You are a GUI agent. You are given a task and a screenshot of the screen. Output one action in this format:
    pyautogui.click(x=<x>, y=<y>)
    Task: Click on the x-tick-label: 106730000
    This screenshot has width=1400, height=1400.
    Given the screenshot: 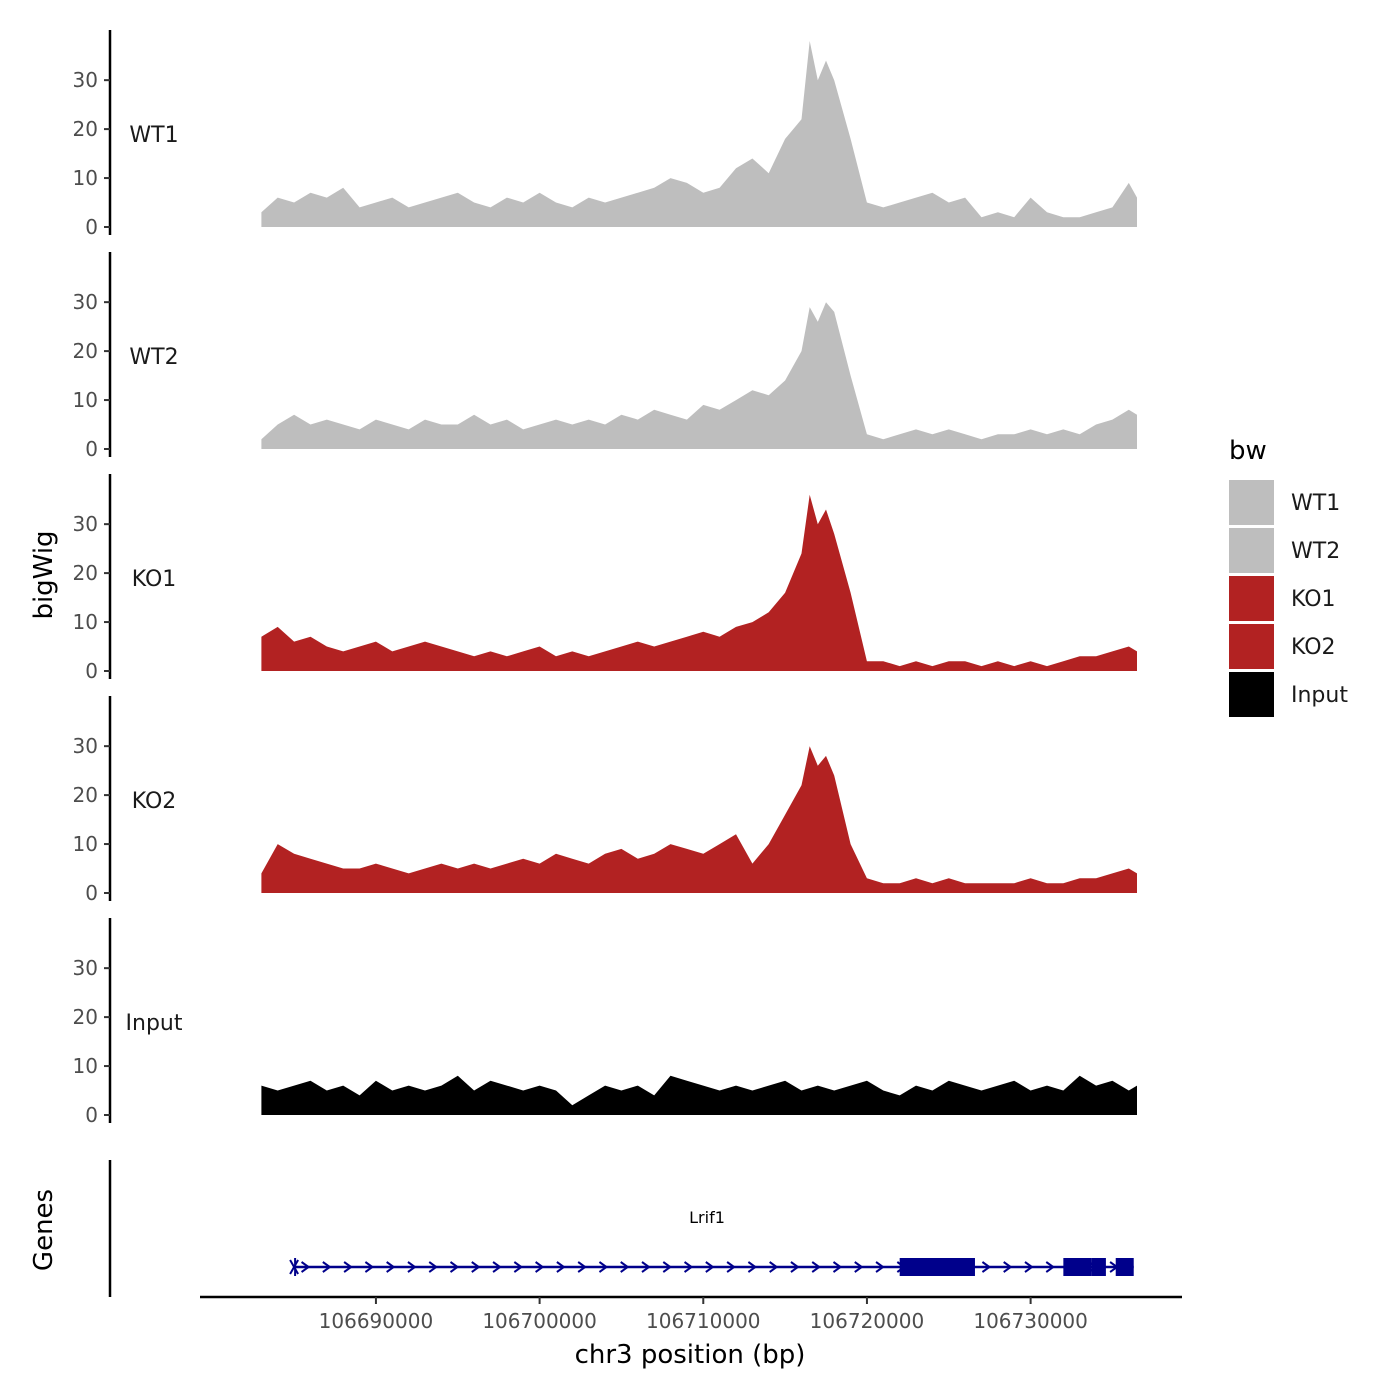 What is the action you would take?
    pyautogui.click(x=1030, y=1321)
    